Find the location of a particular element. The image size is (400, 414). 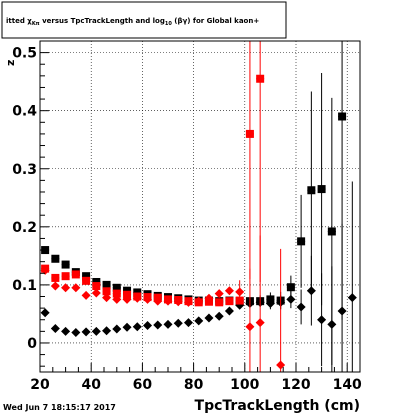

timestamp: Wed Jun 7 18:15:17 2017 is located at coordinates (59, 407).